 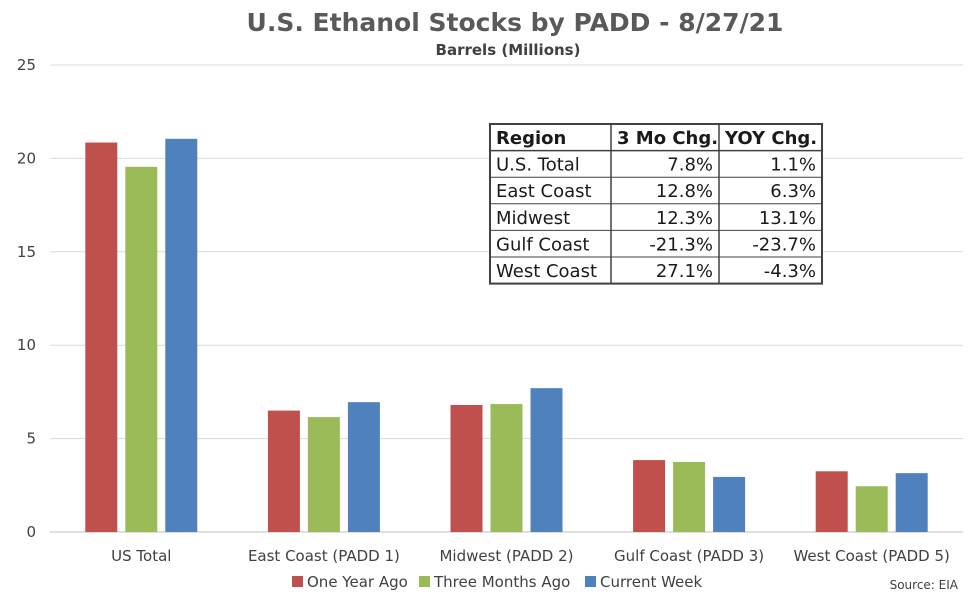 What do you see at coordinates (141, 556) in the screenshot?
I see `x-tick-label: US Total` at bounding box center [141, 556].